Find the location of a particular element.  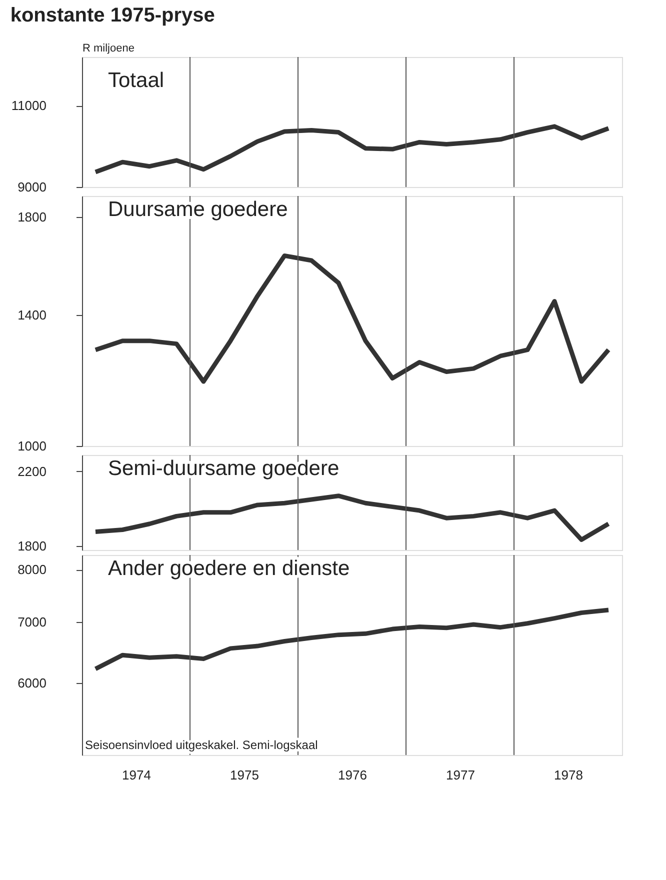

y-tick-label: 9000 is located at coordinates (32, 187).